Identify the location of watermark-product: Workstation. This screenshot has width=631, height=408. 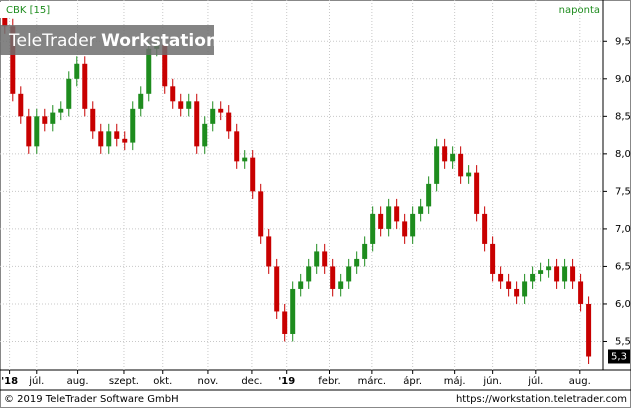
(159, 41).